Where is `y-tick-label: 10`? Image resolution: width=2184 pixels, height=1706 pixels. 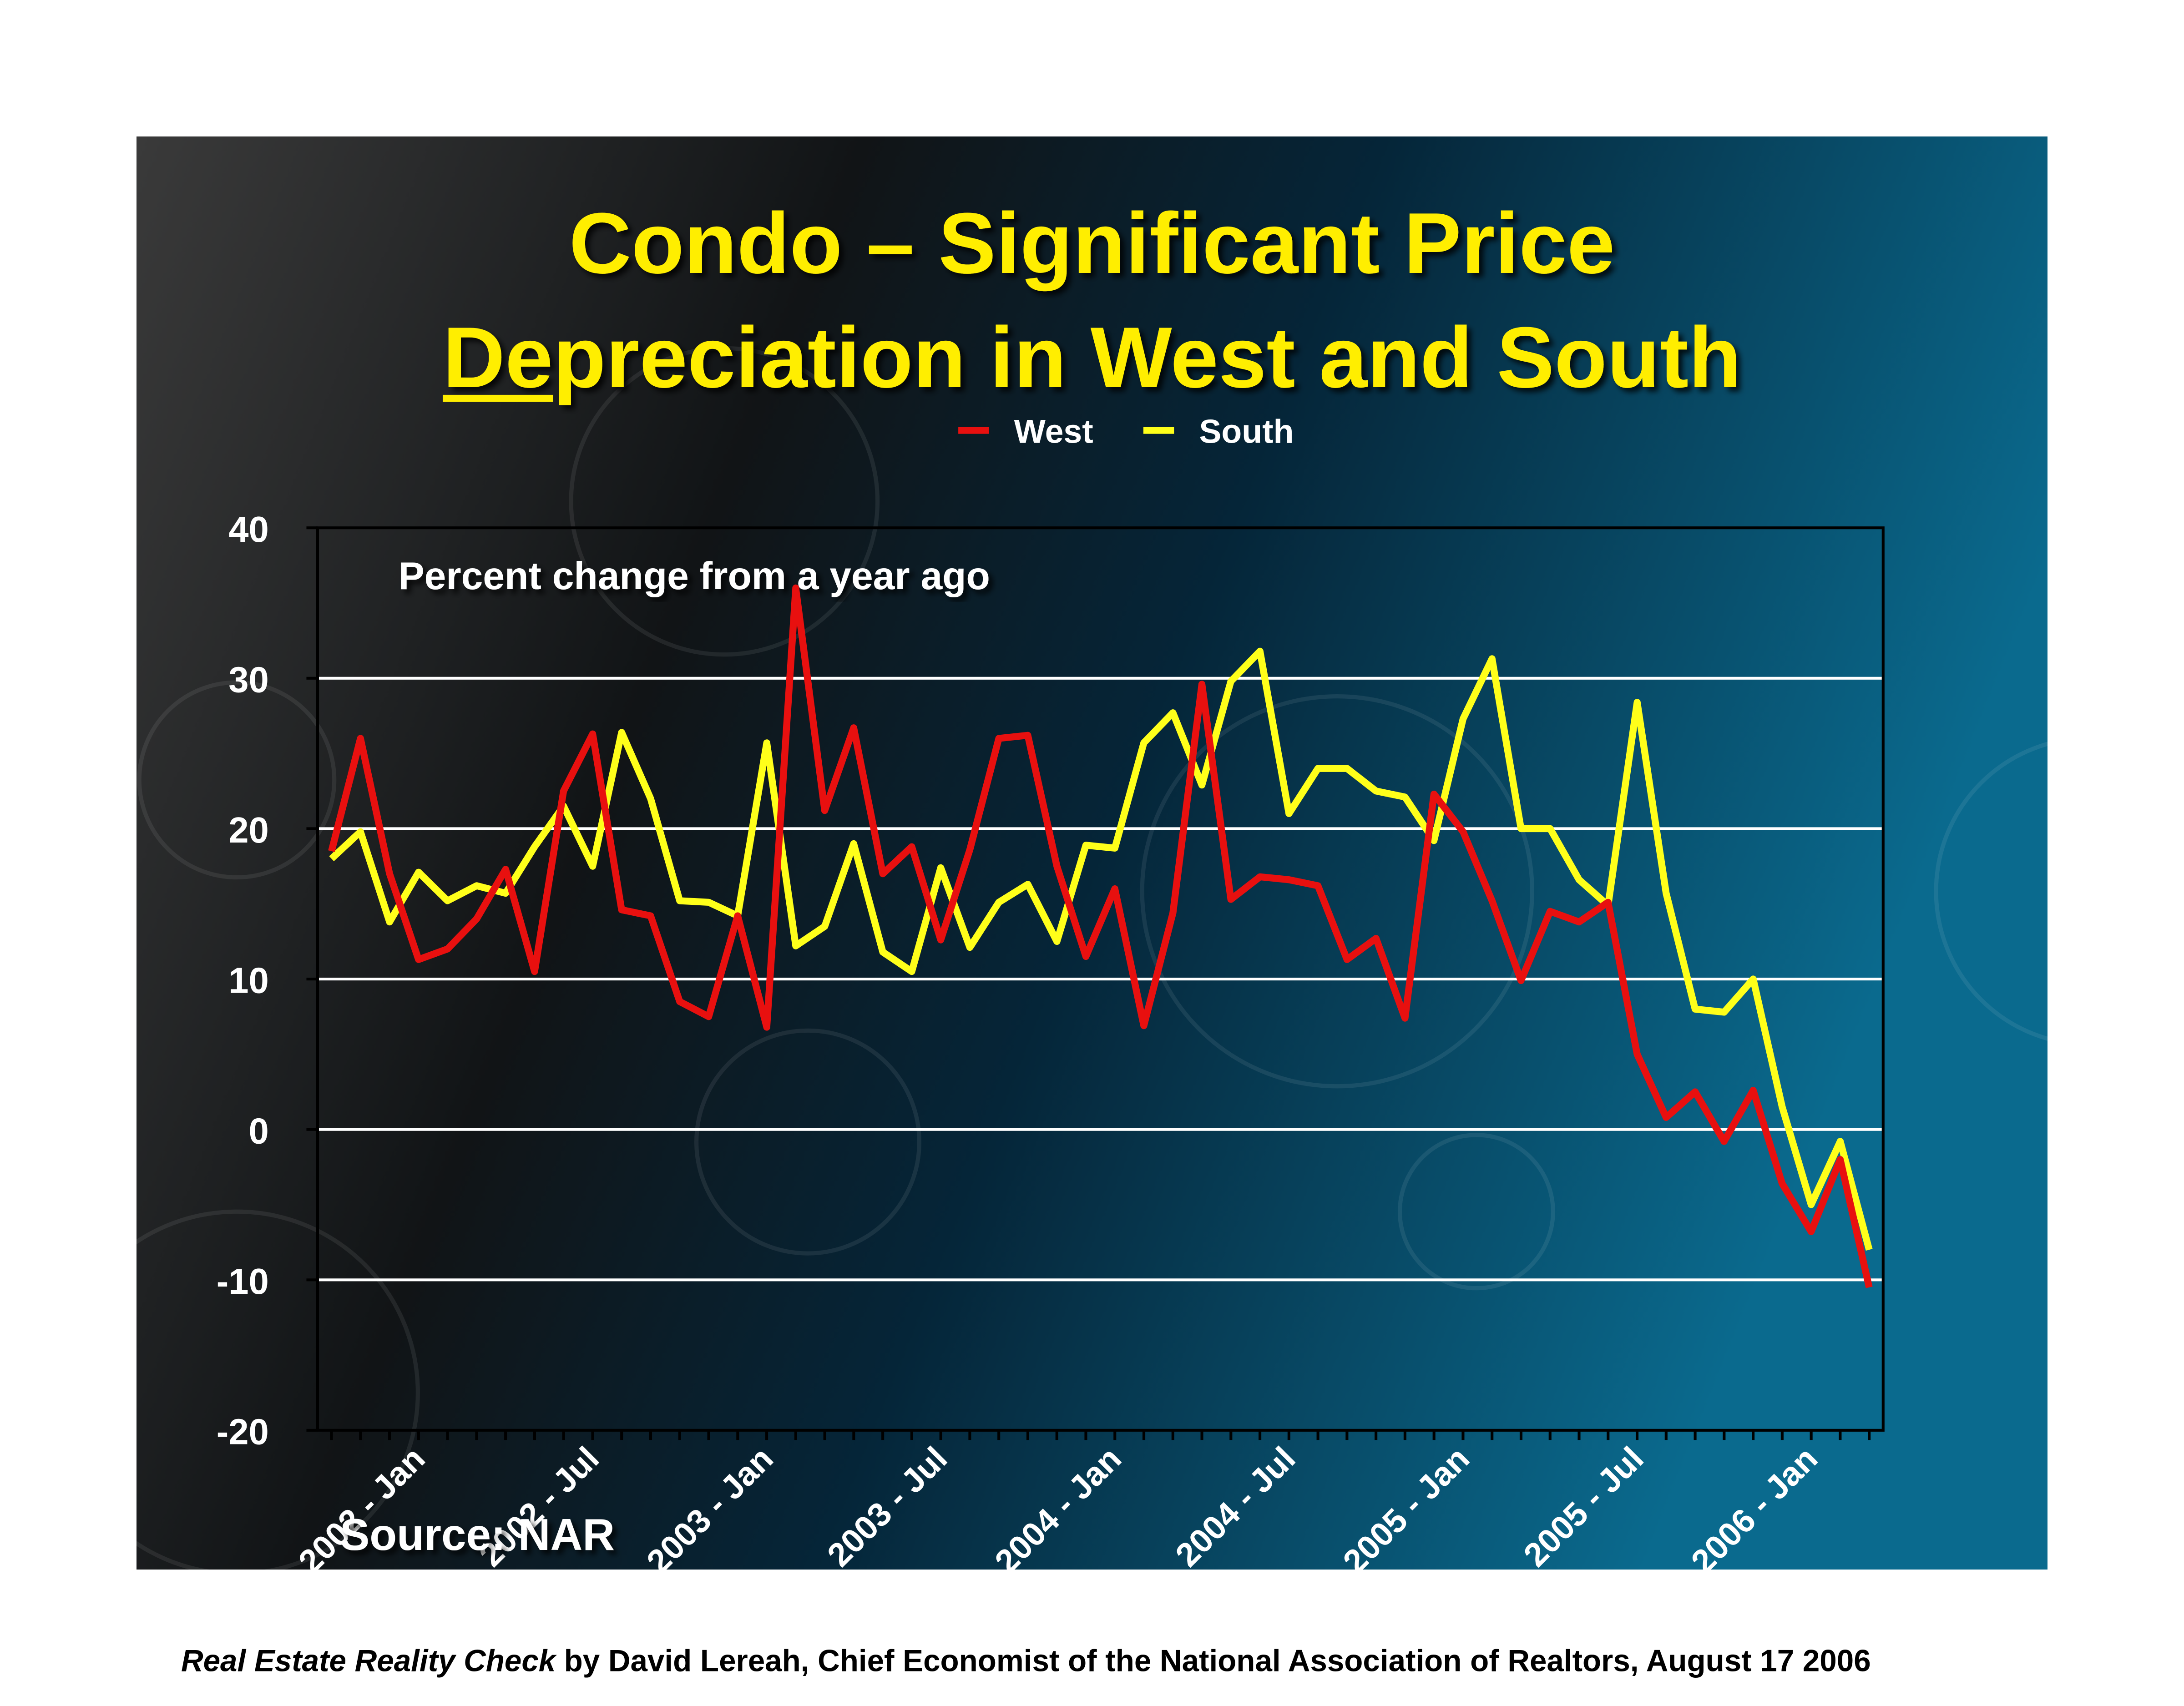
y-tick-label: 10 is located at coordinates (249, 980).